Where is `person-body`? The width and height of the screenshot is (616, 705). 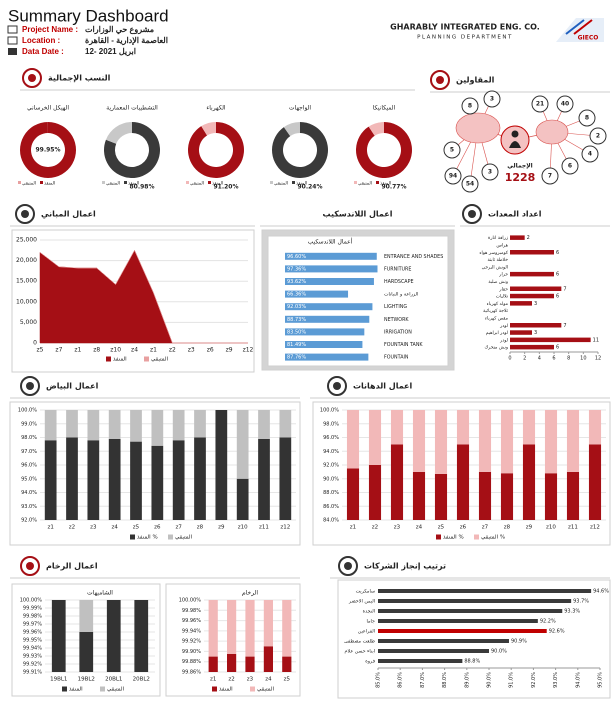
person-body is located at coordinates (515, 144).